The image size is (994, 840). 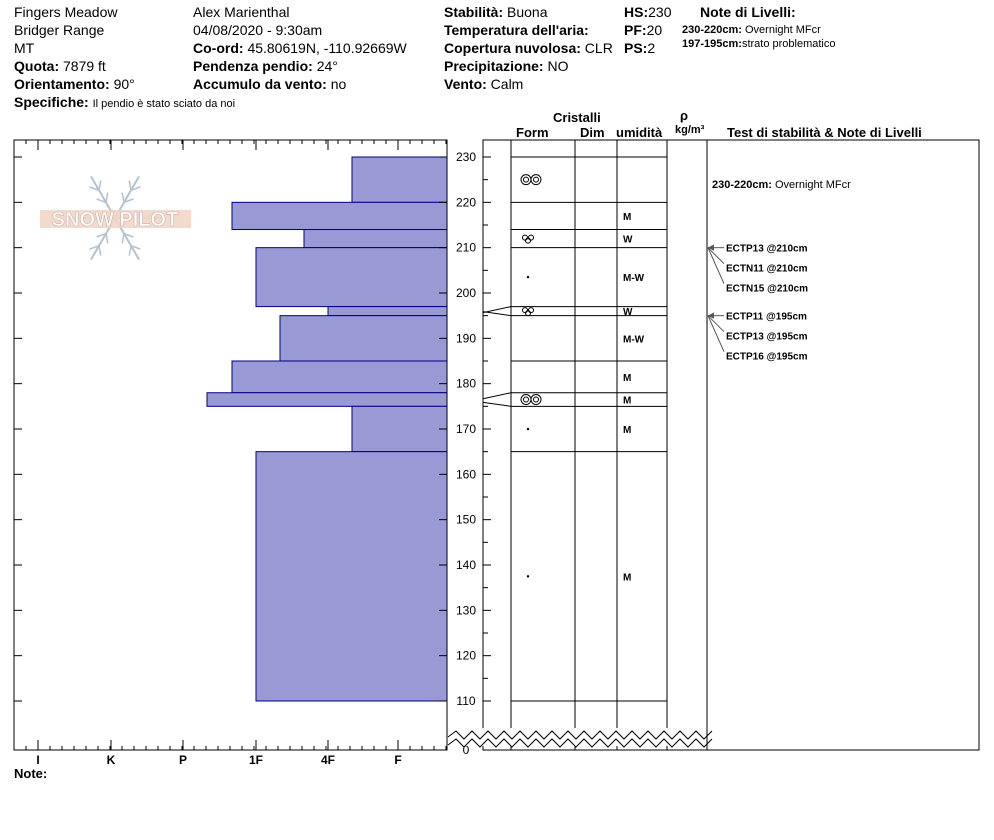 I want to click on aspect-value: 90°, so click(x=124, y=84).